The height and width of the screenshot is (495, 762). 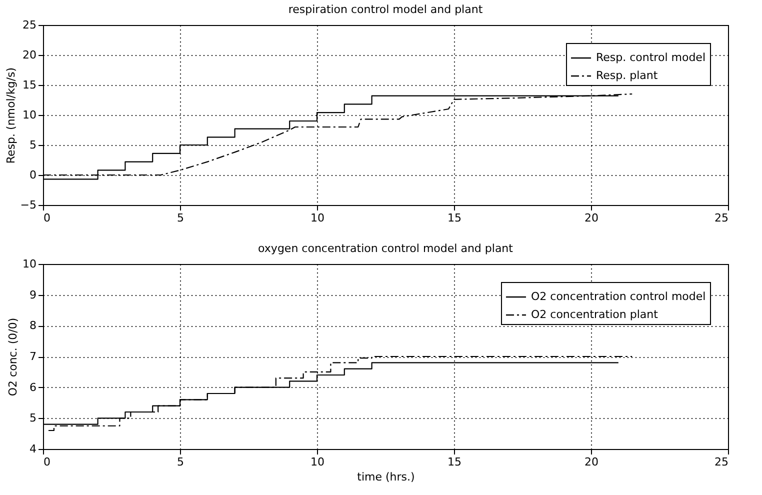 I want to click on x-axis-title: time (hrs.), so click(x=386, y=477).